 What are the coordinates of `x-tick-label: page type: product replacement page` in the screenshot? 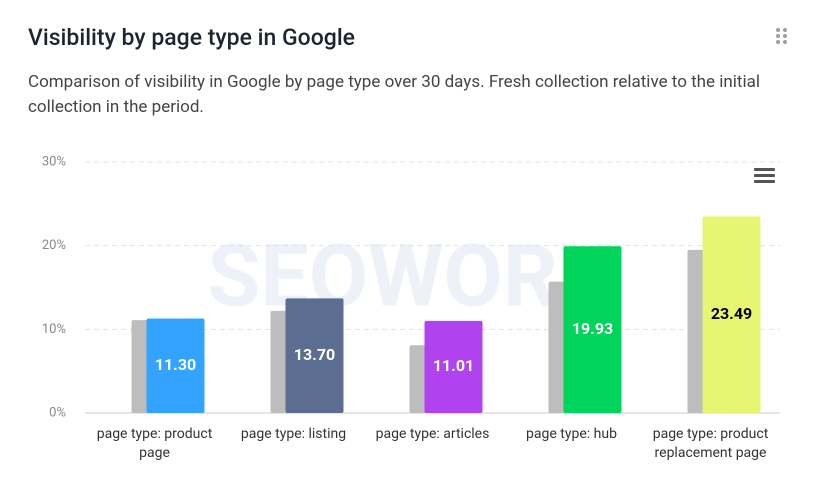 It's located at (710, 443).